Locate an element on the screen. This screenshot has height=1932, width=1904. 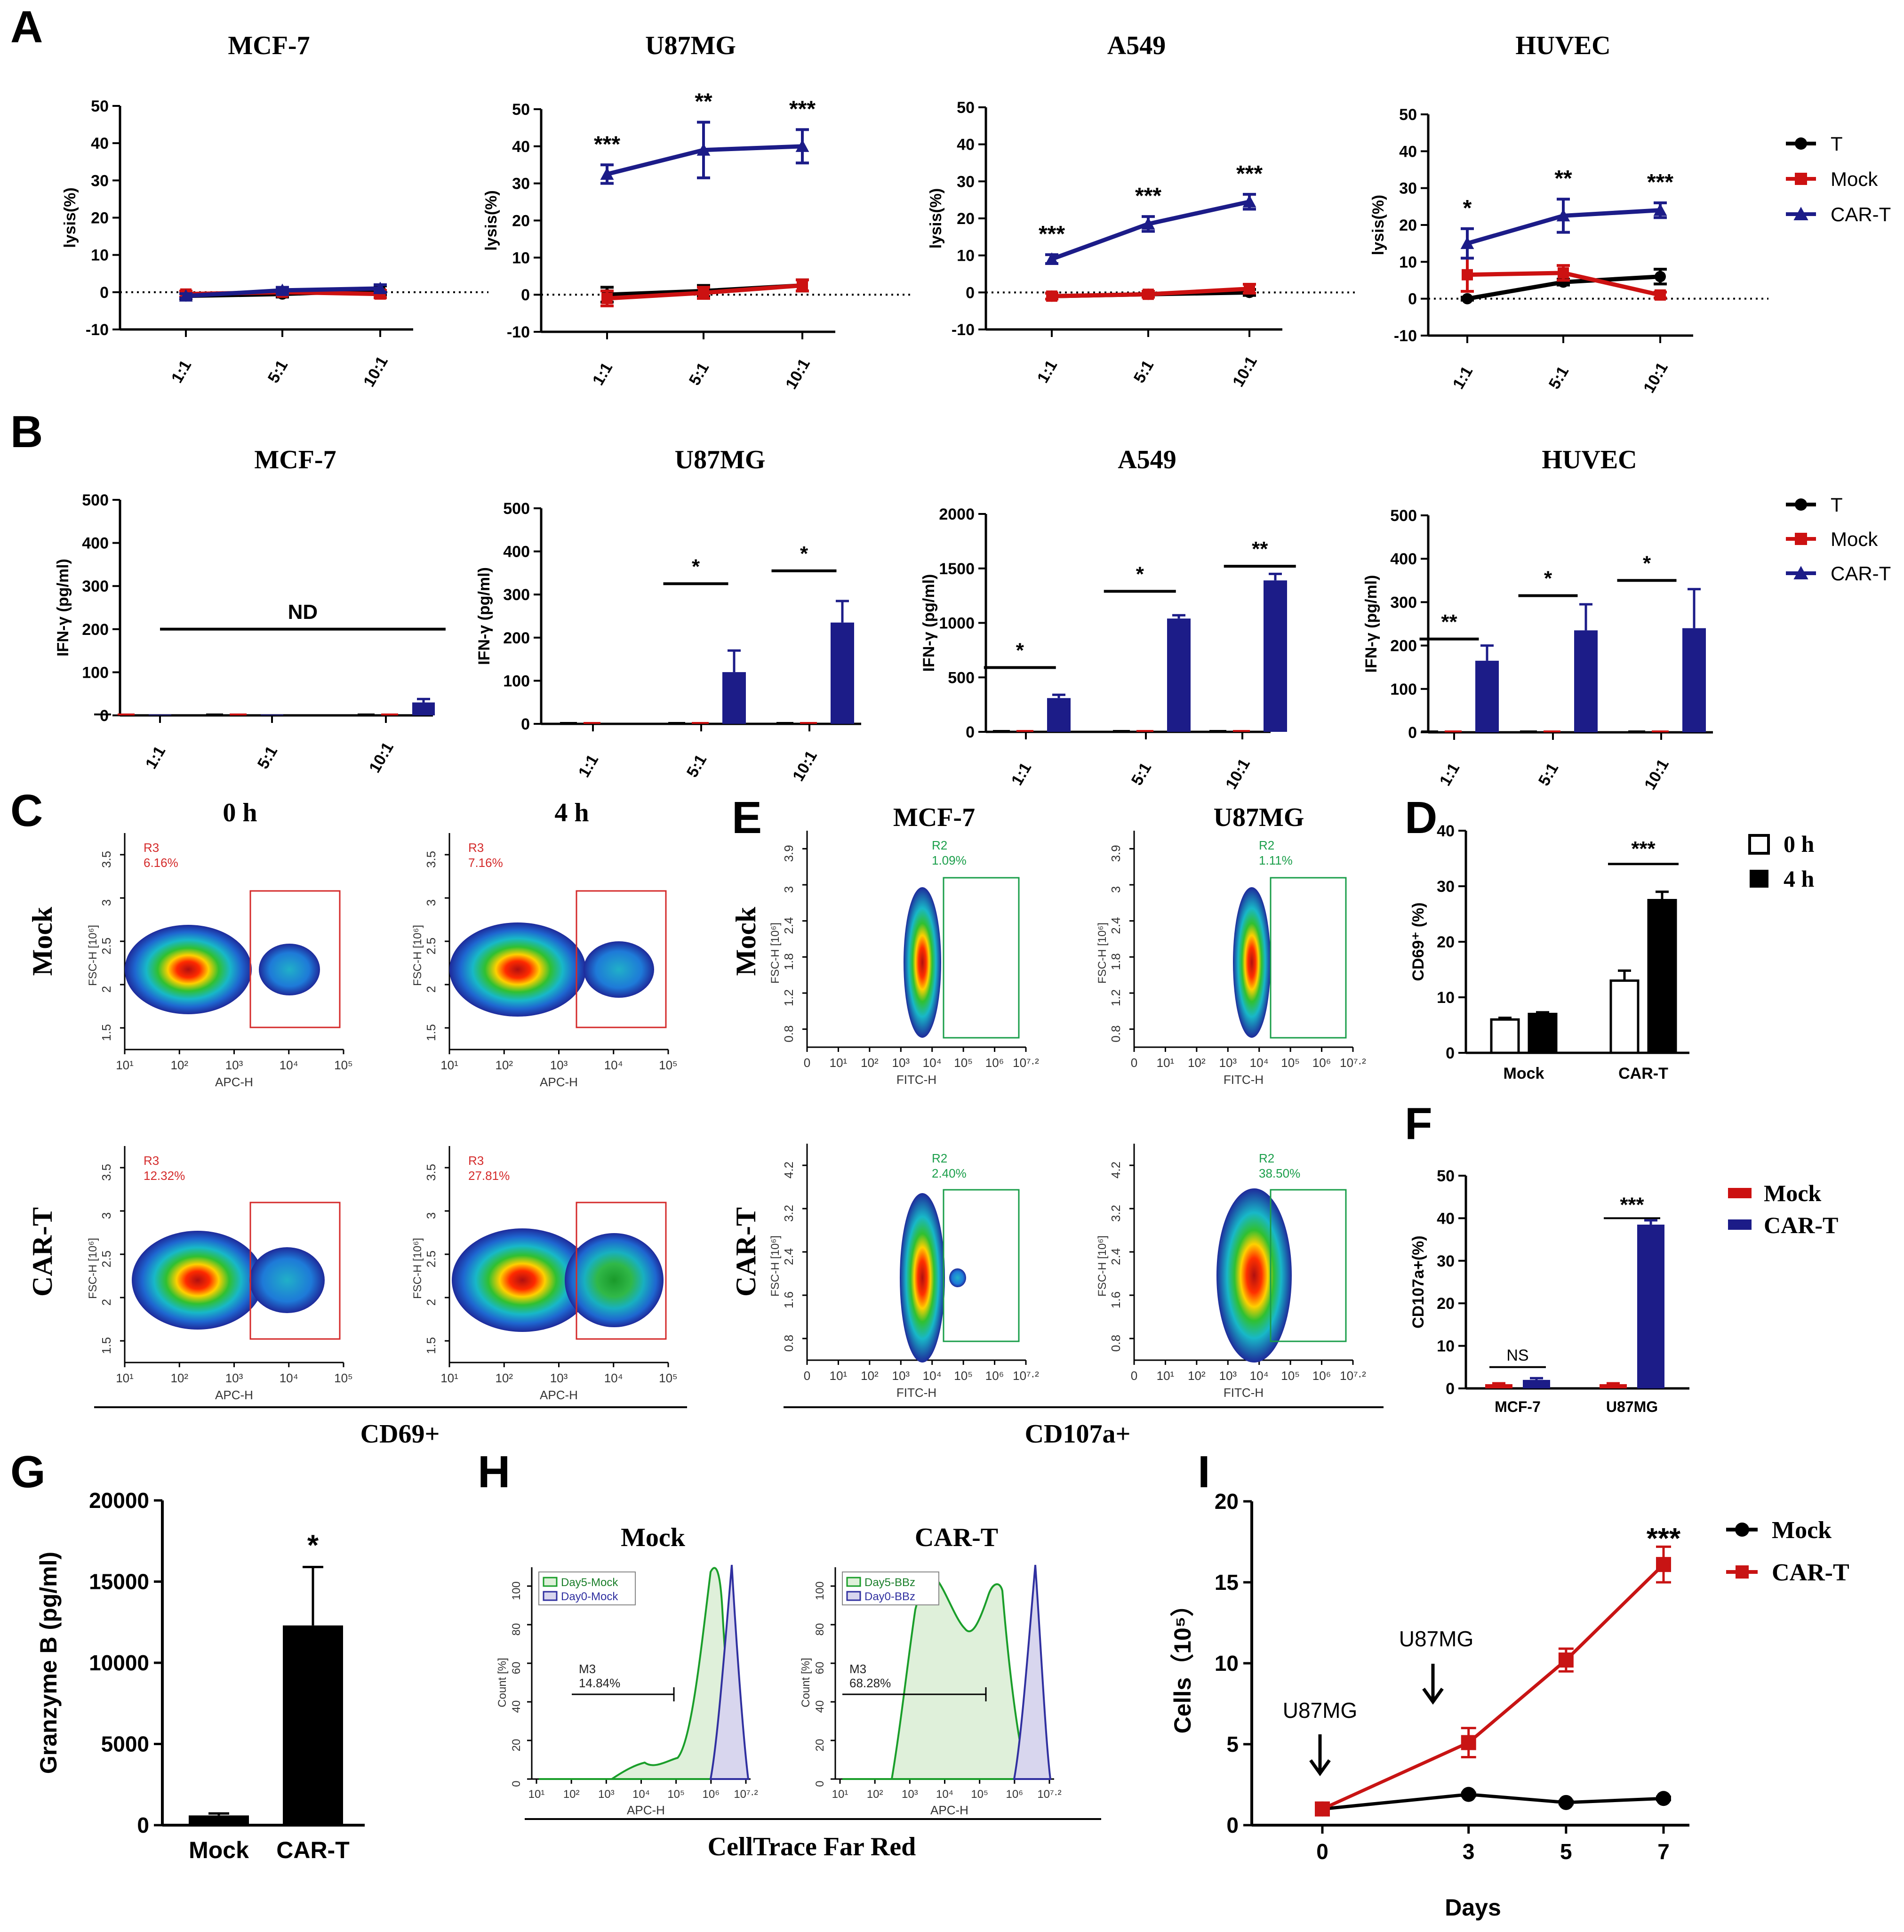
gate-box is located at coordinates (621, 1271).